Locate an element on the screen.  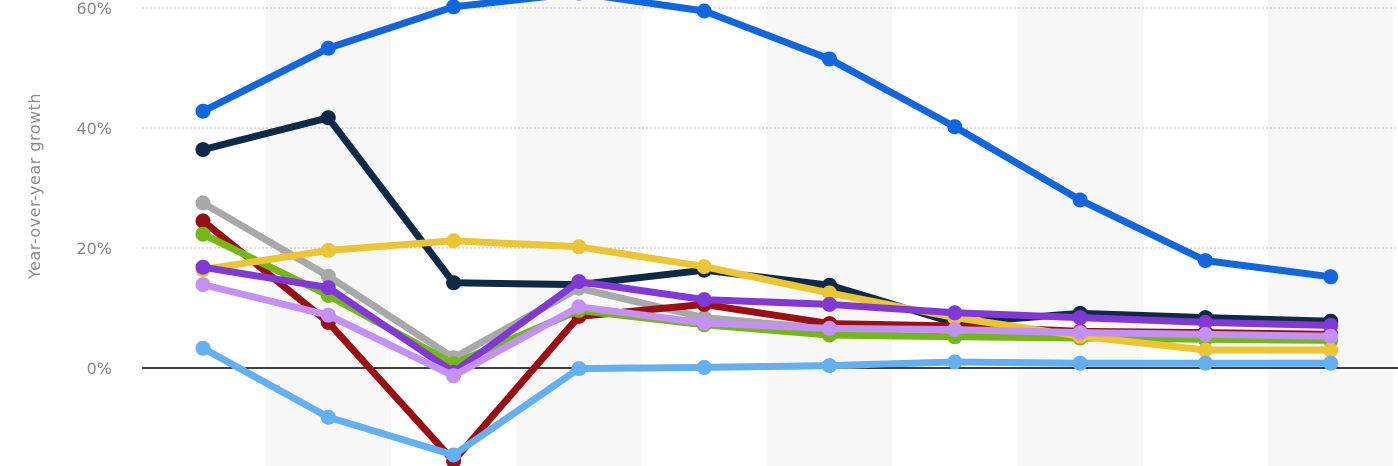
y-tick-label: 40% is located at coordinates (94, 128).